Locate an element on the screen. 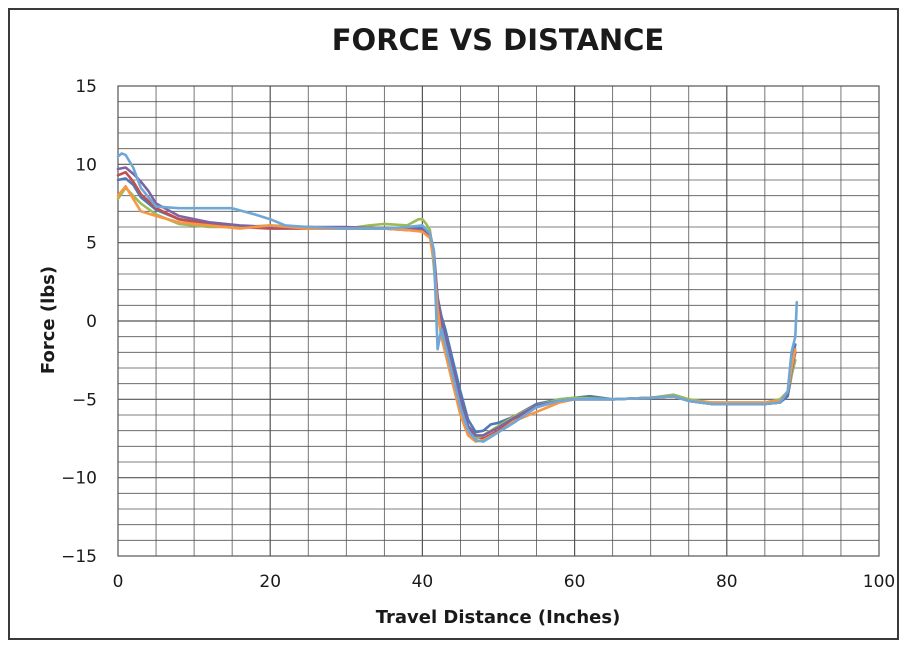  x-tick-label: 20 is located at coordinates (270, 582).